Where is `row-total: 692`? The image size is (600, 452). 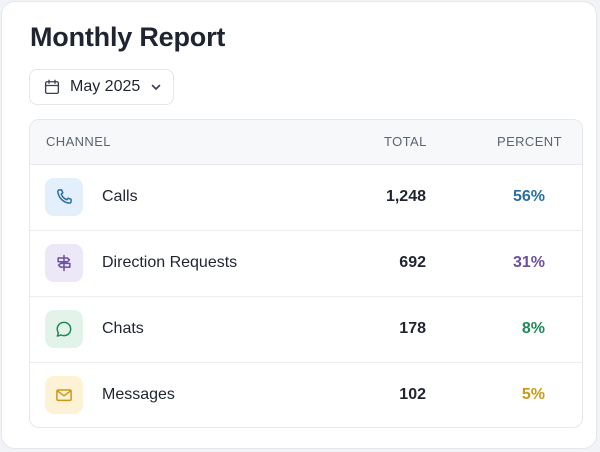
row-total: 692 is located at coordinates (412, 262).